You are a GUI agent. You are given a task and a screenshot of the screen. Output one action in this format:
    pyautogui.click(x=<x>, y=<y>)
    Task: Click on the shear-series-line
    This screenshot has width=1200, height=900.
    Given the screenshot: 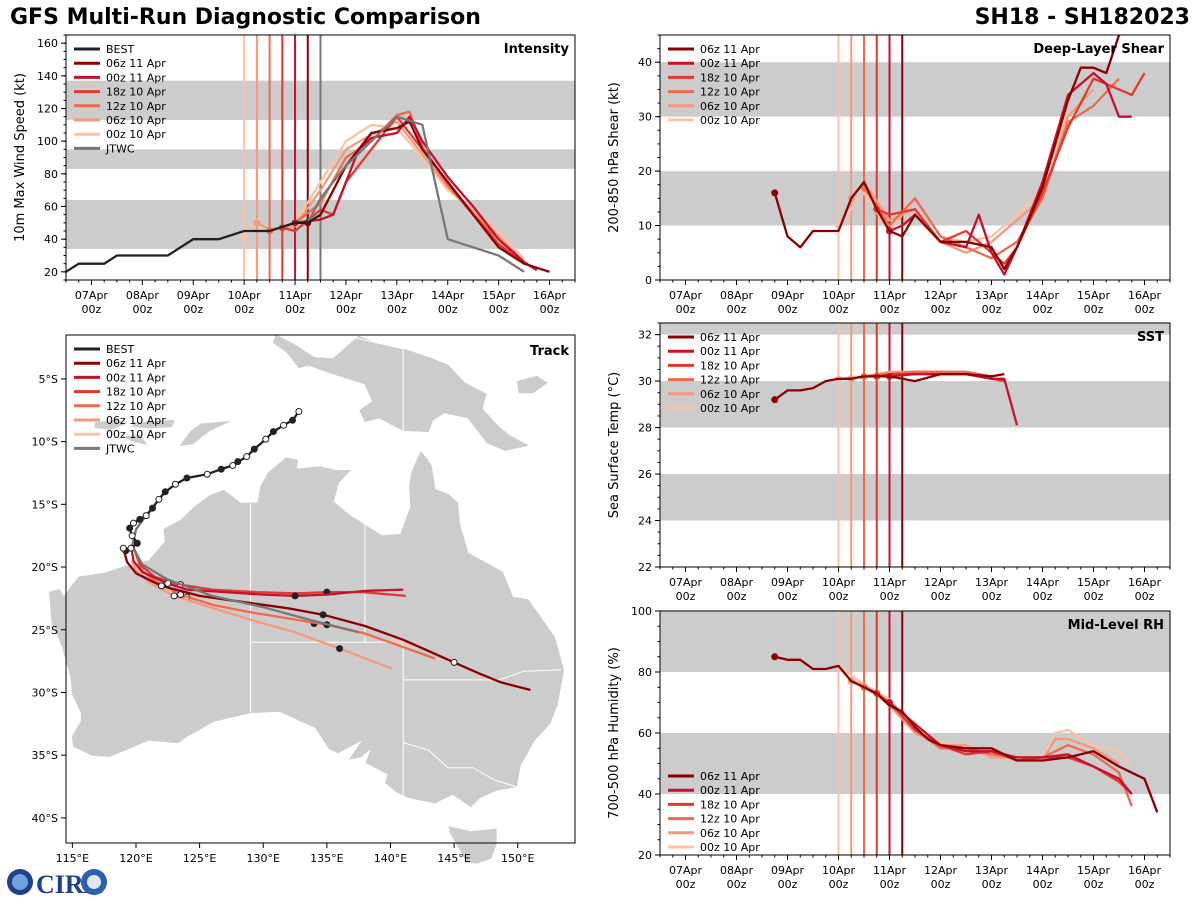 What is the action you would take?
    pyautogui.click(x=991, y=168)
    